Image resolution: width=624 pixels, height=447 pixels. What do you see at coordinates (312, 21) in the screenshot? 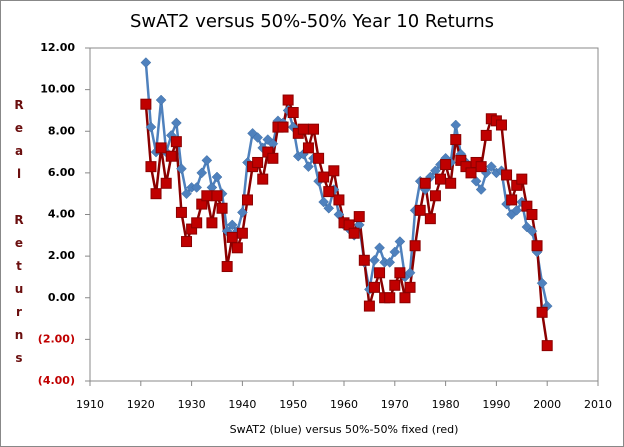
I see `chart-title: SwAT2 versus 50%-50% Year 10 Returns` at bounding box center [312, 21].